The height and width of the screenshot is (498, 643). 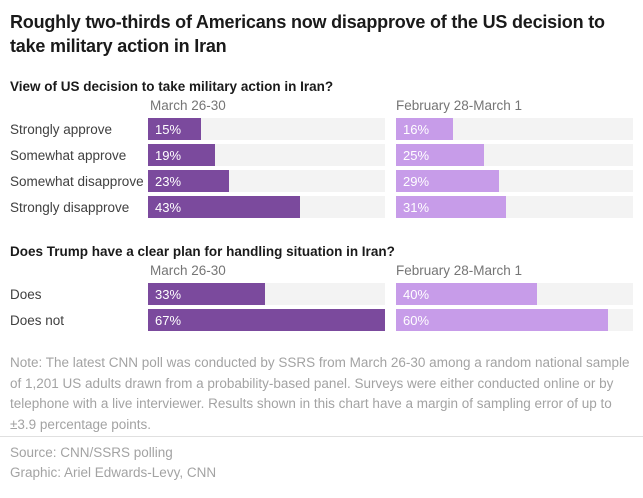 I want to click on chart-row: Does not 67% 60%, so click(x=322, y=320).